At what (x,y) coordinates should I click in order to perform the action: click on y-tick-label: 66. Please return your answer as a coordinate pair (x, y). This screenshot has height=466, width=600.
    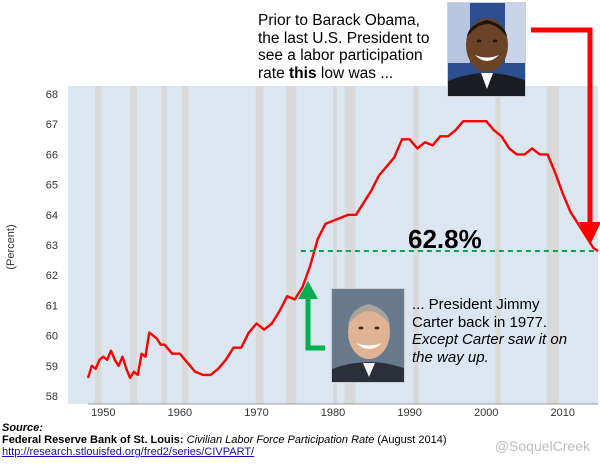
    Looking at the image, I should click on (52, 155).